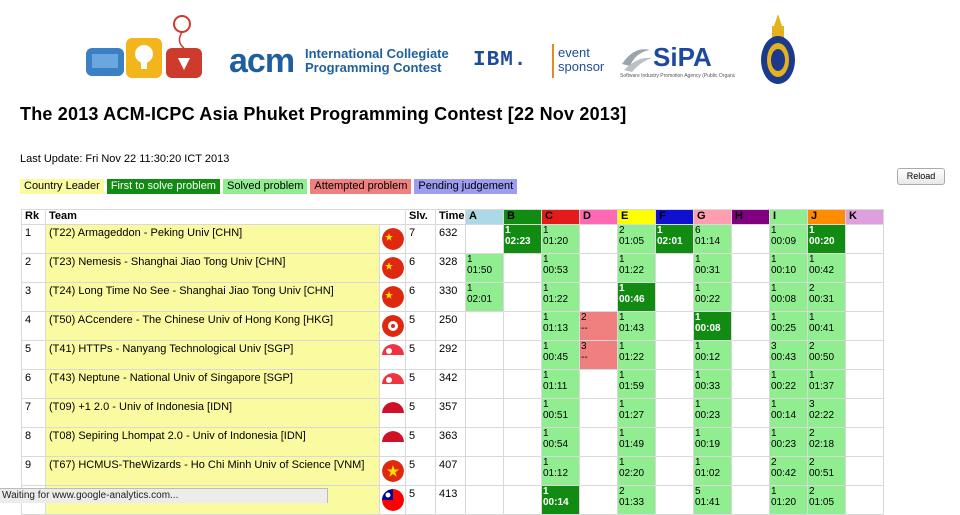 The height and width of the screenshot is (515, 960). I want to click on penalty-time-cell: 357, so click(450, 413).